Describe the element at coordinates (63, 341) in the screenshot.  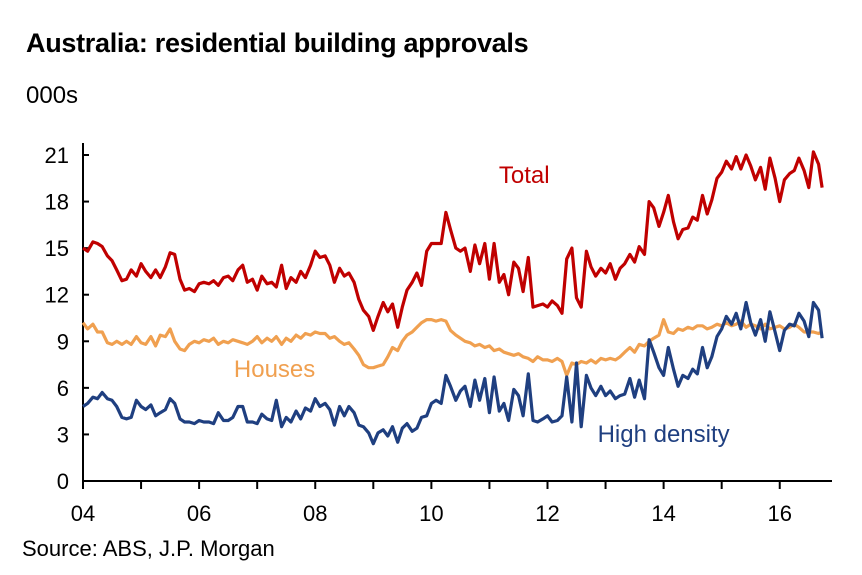
I see `y-tick-label: 9` at that location.